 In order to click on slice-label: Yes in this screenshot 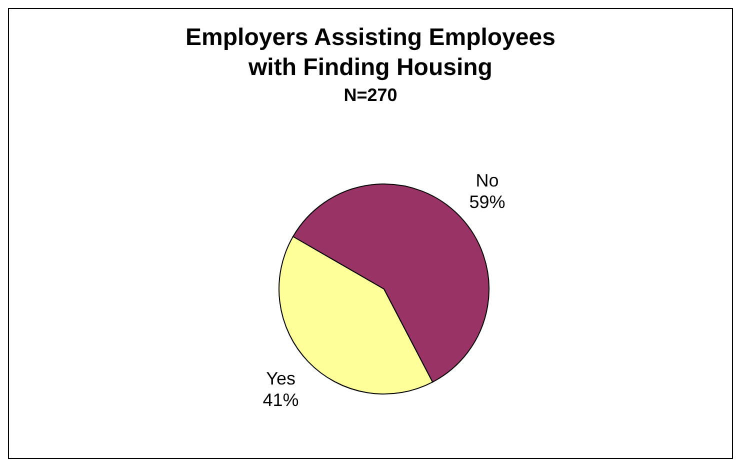, I will do `click(281, 378)`.